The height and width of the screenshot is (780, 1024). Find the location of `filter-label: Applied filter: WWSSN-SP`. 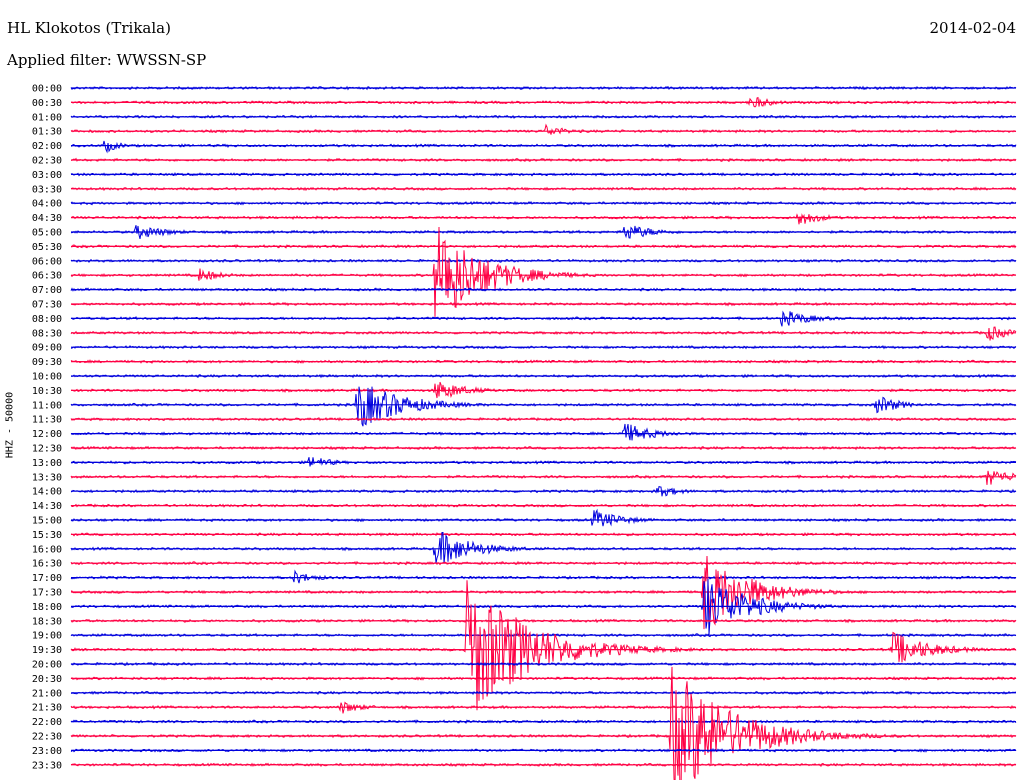

filter-label: Applied filter: WWSSN-SP is located at coordinates (107, 60).